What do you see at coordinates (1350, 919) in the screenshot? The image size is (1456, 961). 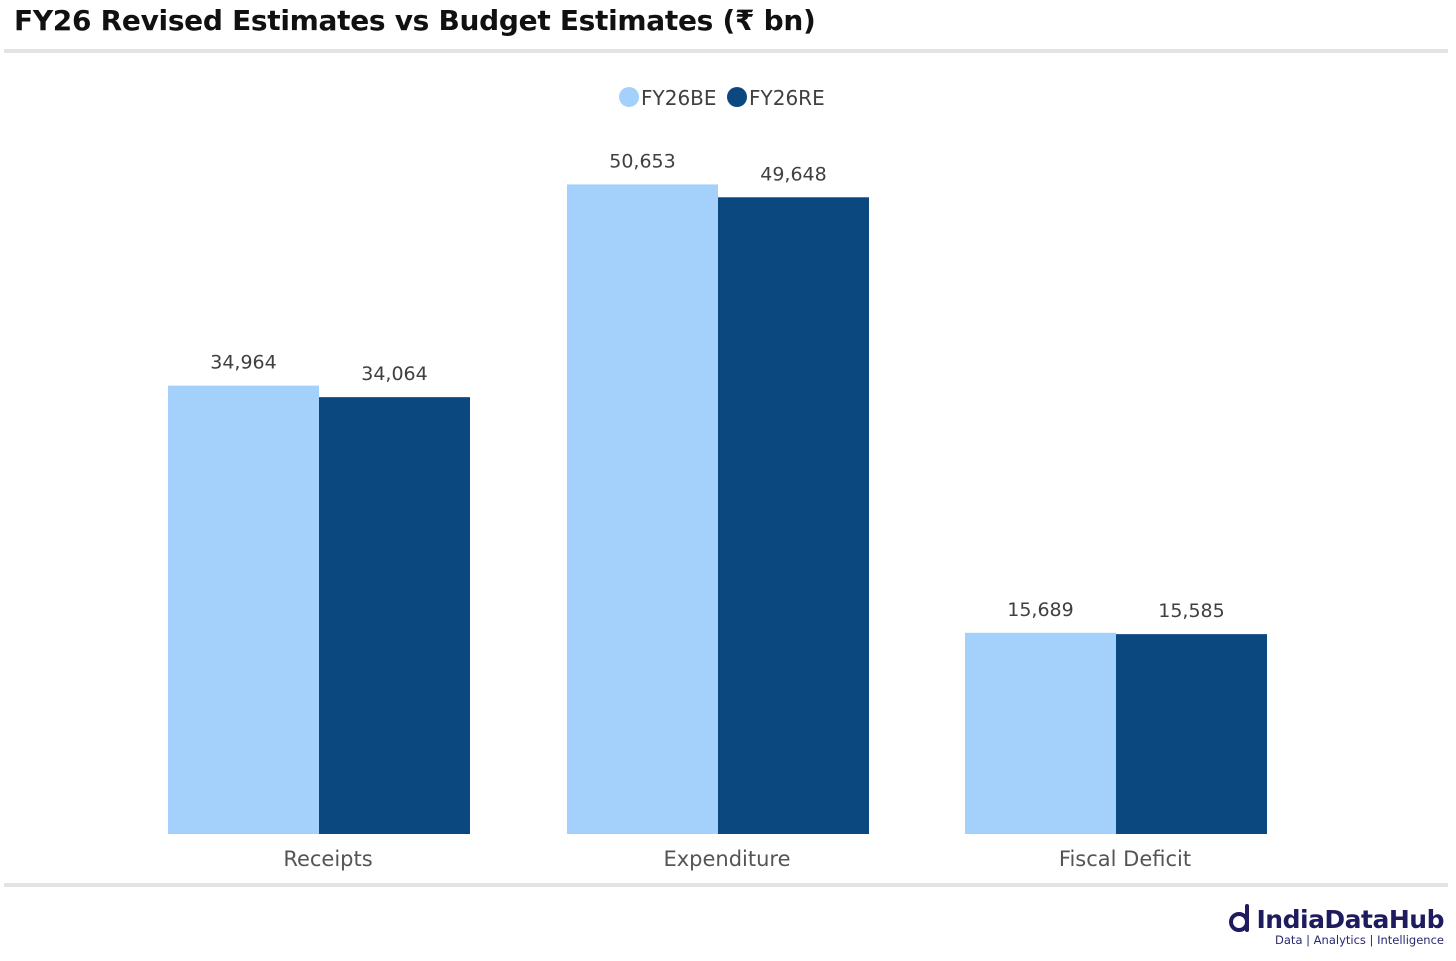 I see `brand-name: IndiaDataHub` at bounding box center [1350, 919].